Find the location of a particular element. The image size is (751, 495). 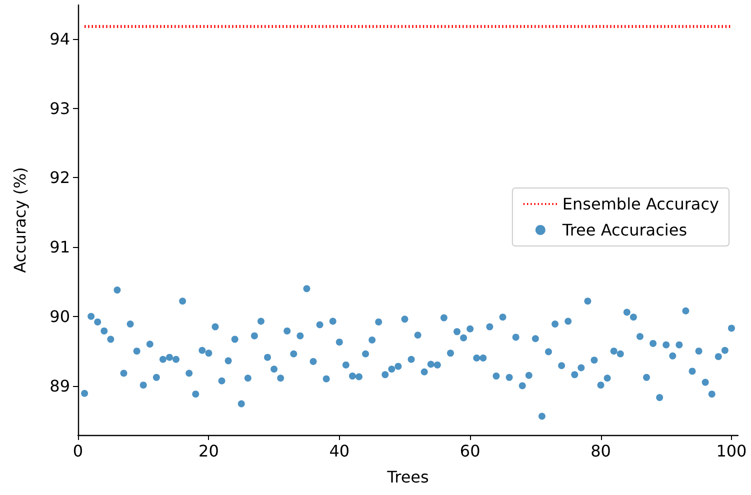

y-tick-label: 93 is located at coordinates (60, 108).